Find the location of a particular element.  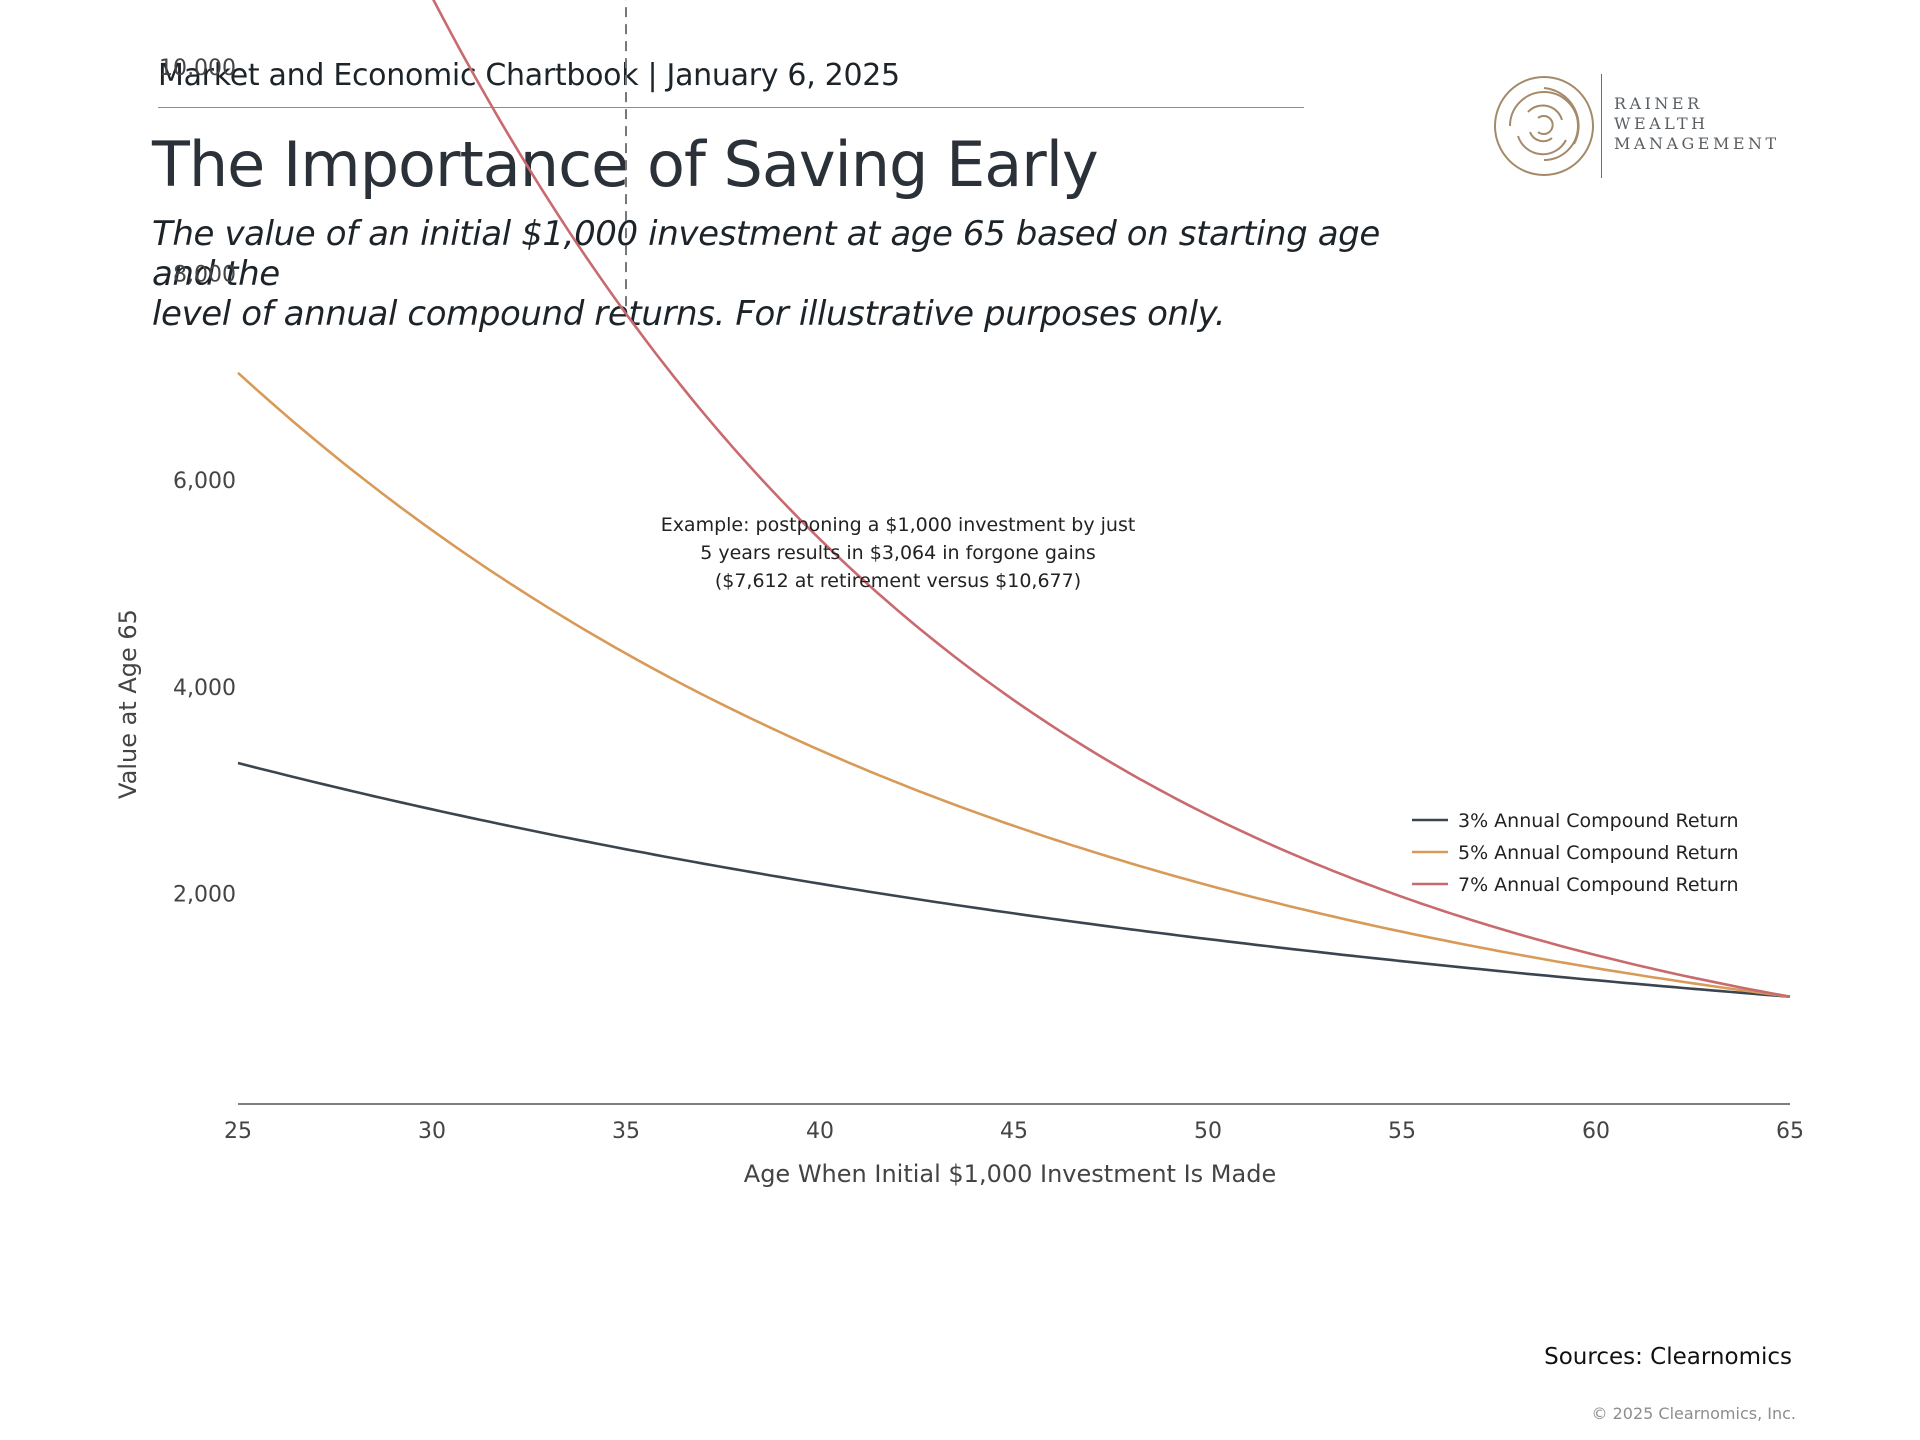

x-tick-label: 50 is located at coordinates (1208, 1131).